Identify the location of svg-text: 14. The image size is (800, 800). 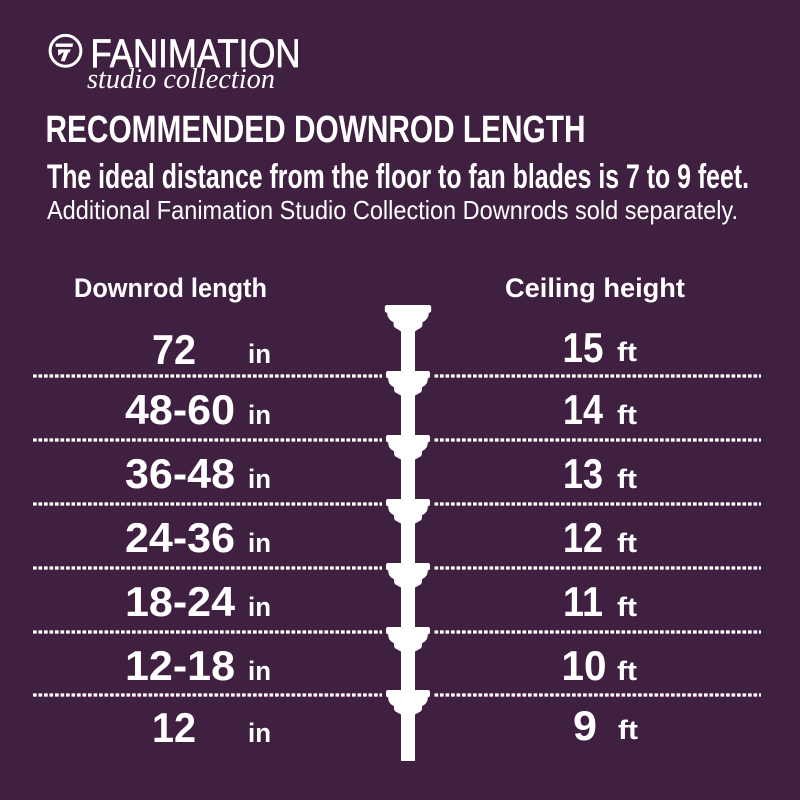
(583, 409).